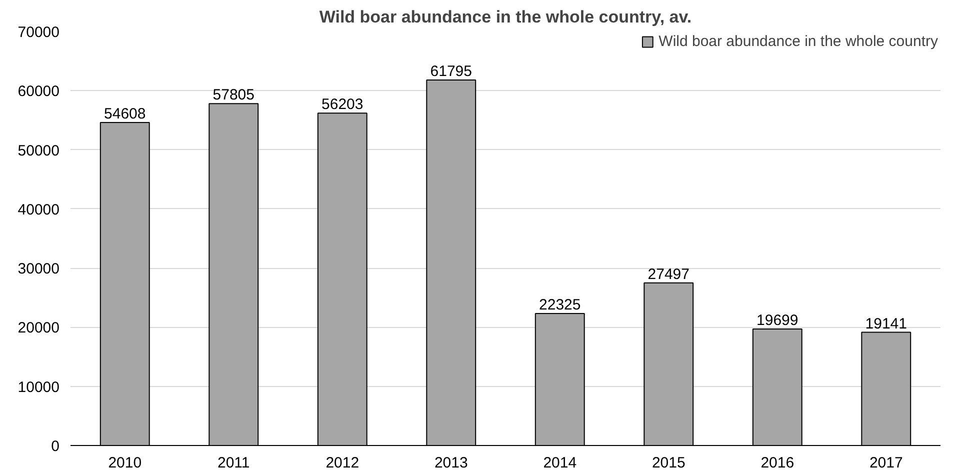 The image size is (971, 475). I want to click on x-tick-label: 2011, so click(233, 463).